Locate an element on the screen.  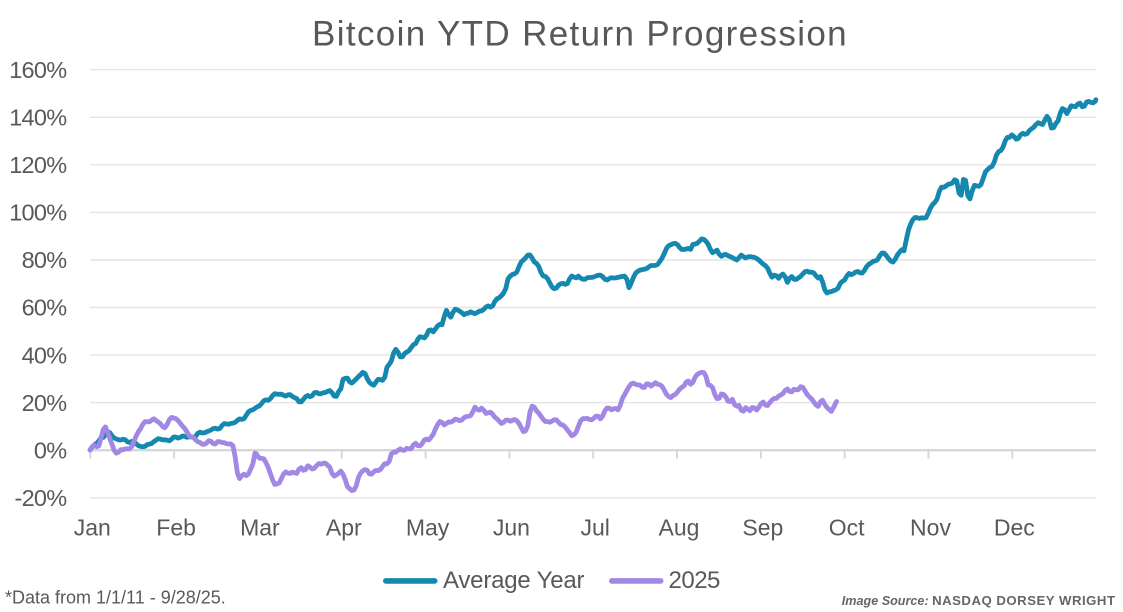
svg-text: Oct is located at coordinates (847, 528).